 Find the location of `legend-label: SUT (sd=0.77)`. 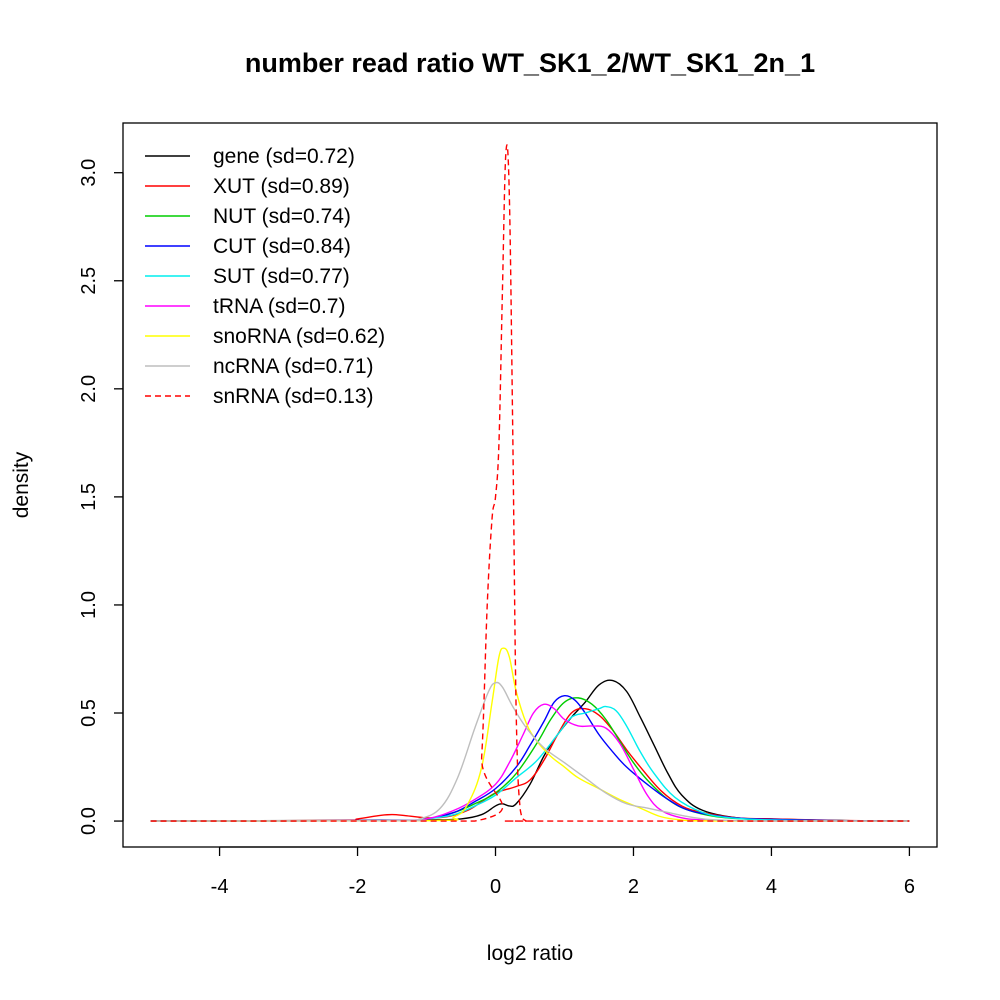

legend-label: SUT (sd=0.77) is located at coordinates (281, 276).